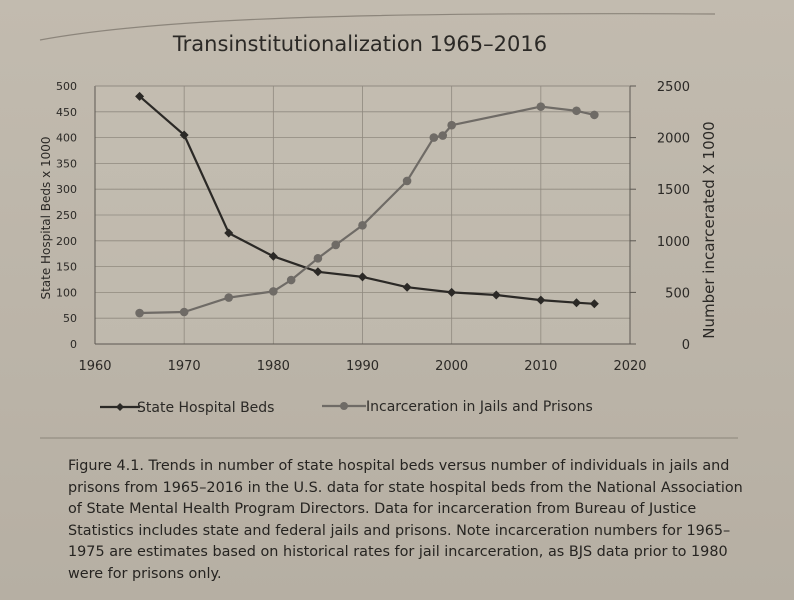  I want to click on legend-marker-circle-icon, so click(344, 406).